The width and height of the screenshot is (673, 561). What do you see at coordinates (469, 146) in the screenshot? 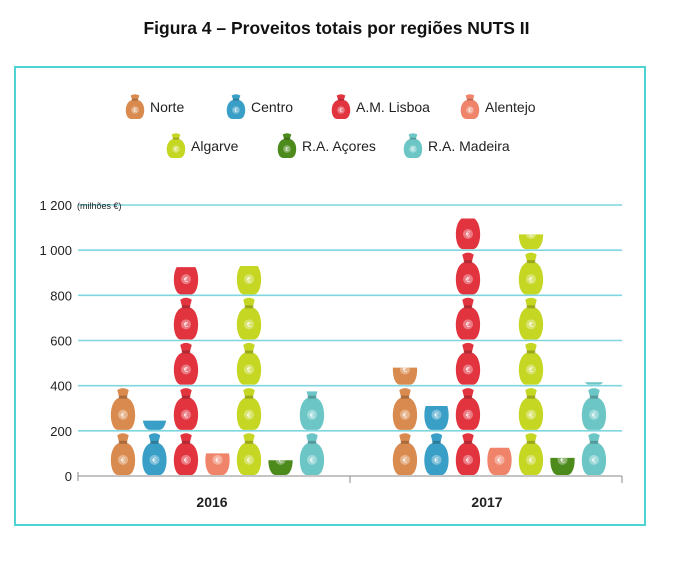
I see `legend-label: R.A. Madeira` at bounding box center [469, 146].